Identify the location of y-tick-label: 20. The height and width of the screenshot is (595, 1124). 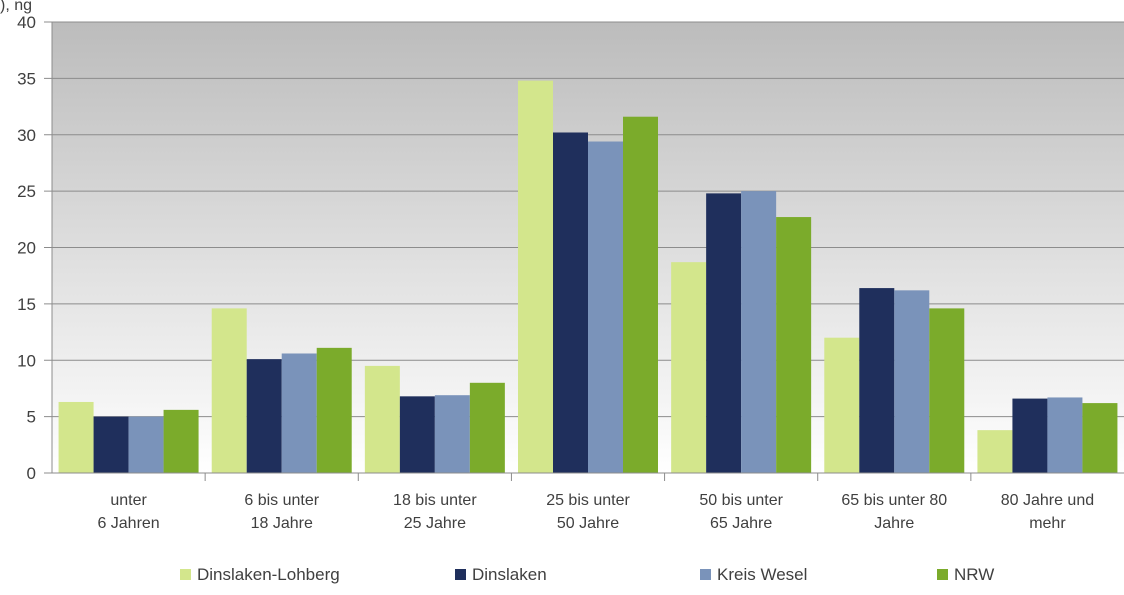
(26, 248).